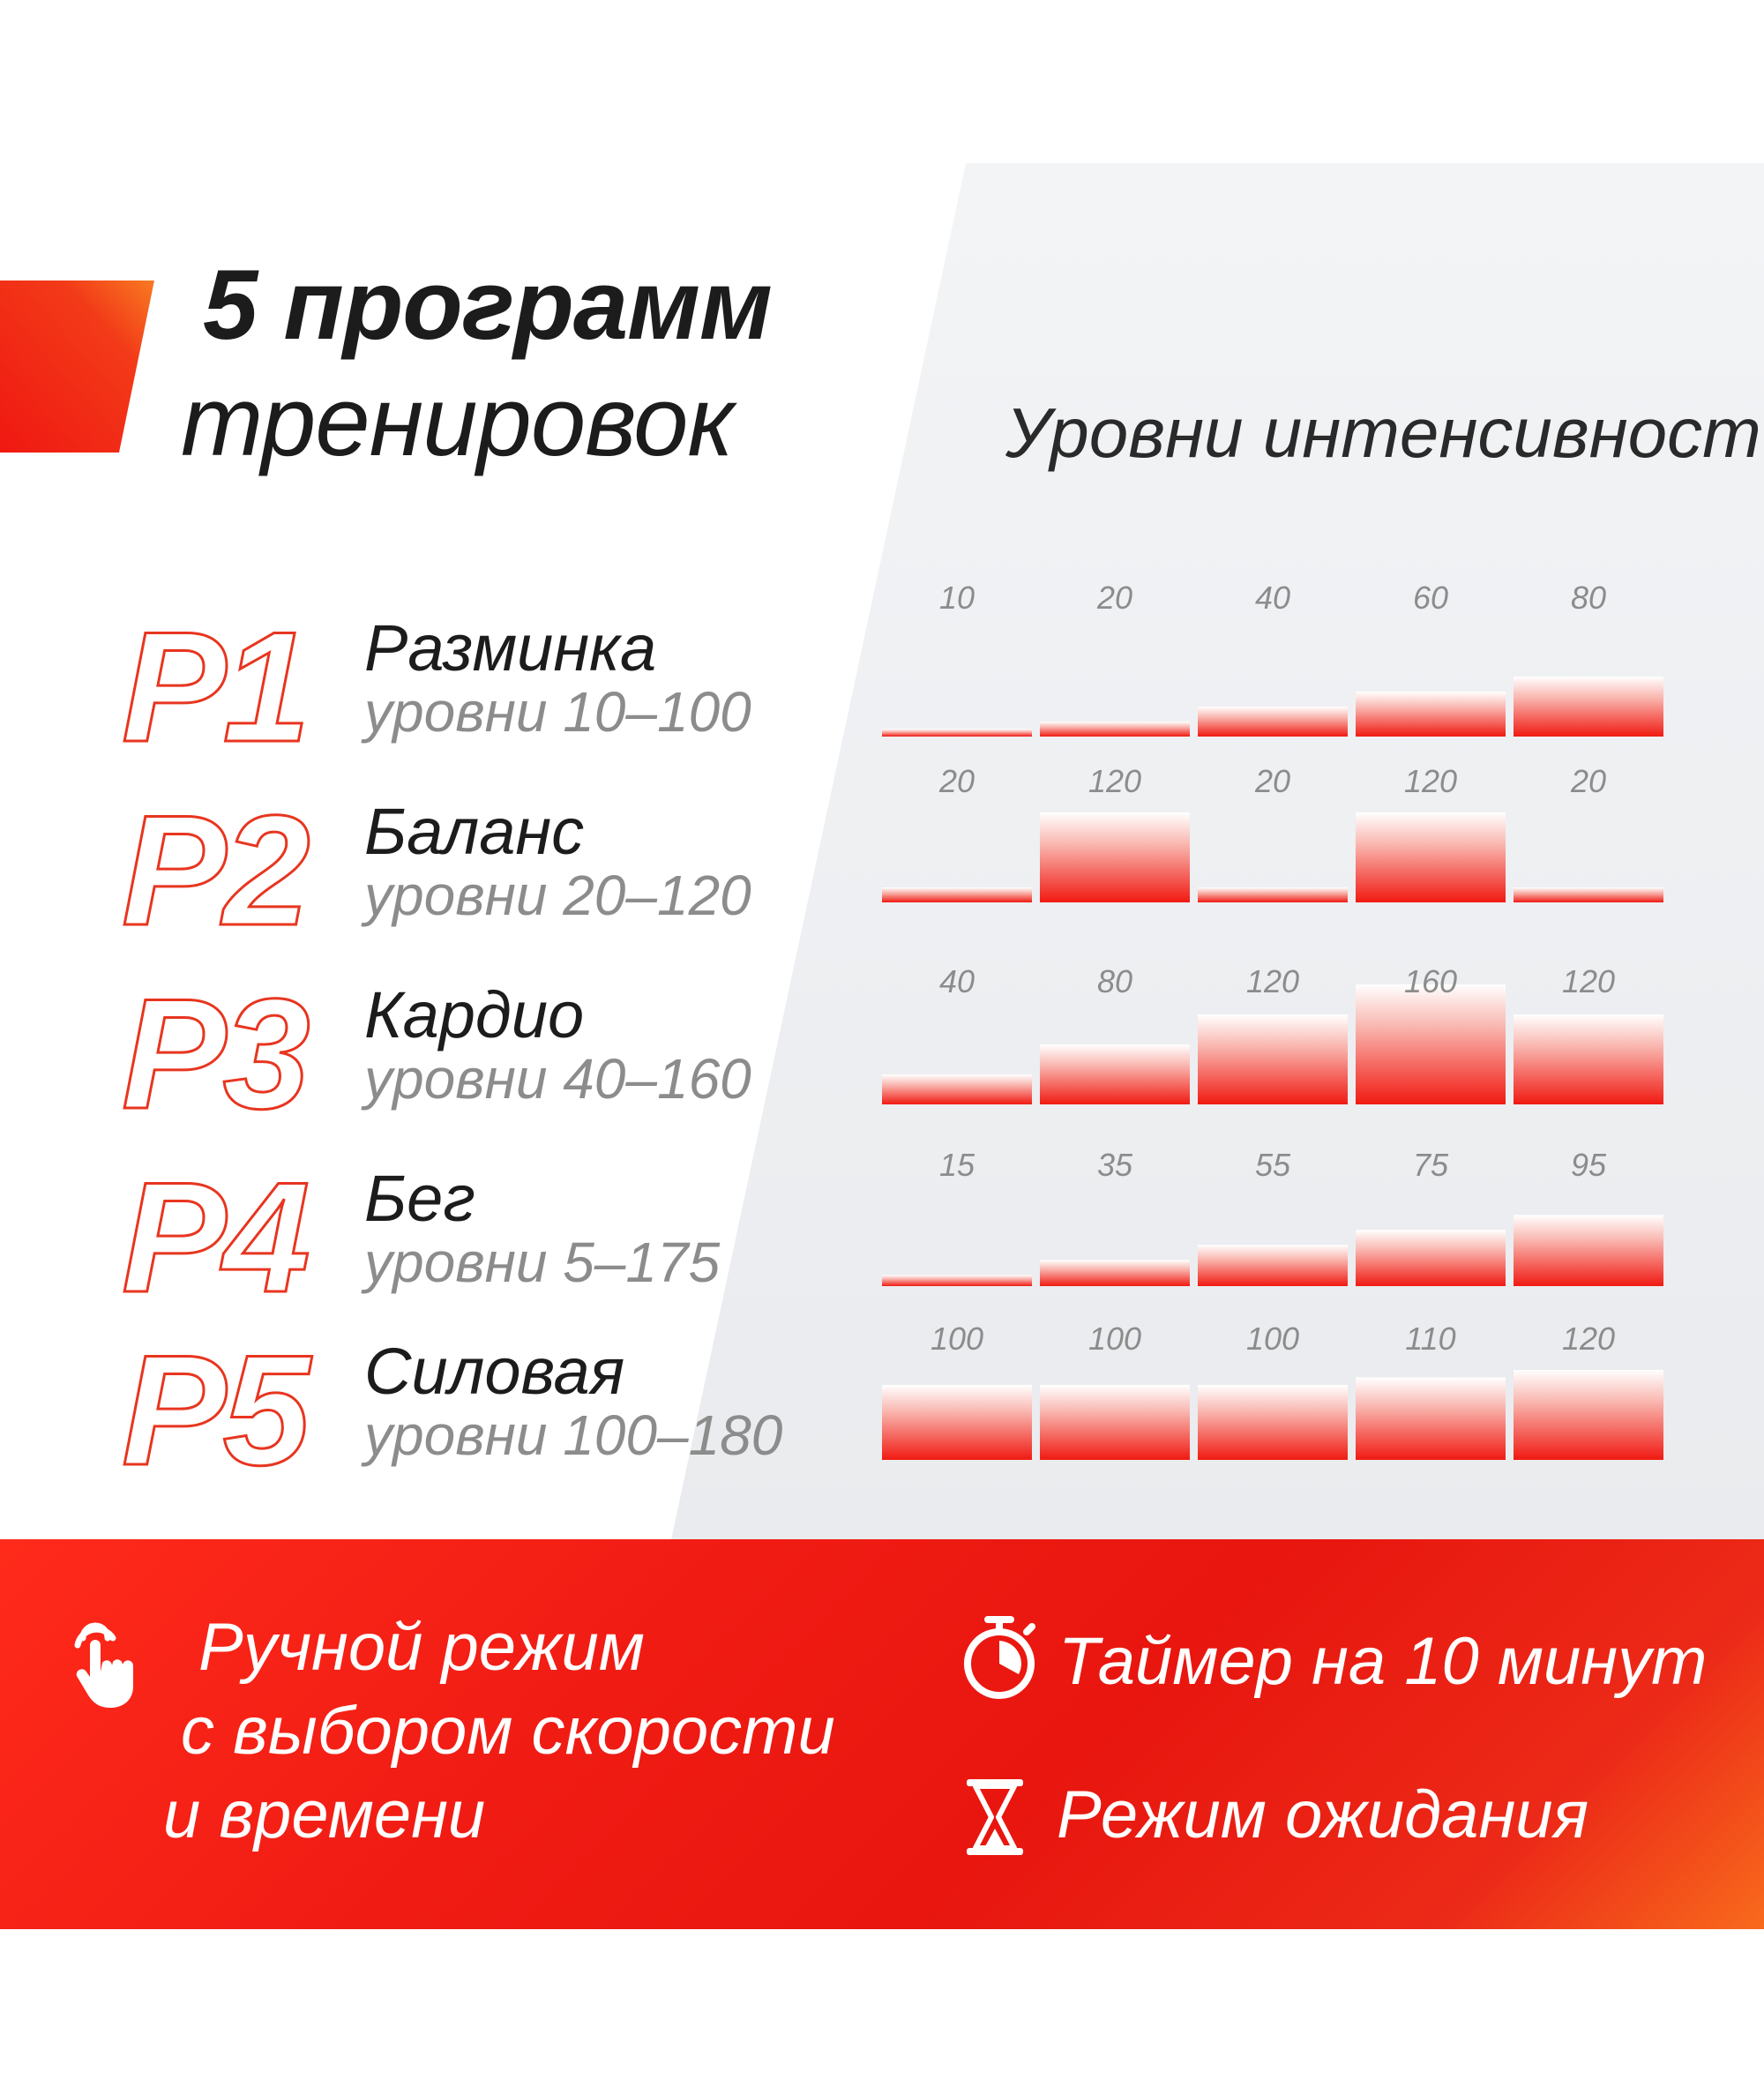 Image resolution: width=1764 pixels, height=2095 pixels. What do you see at coordinates (995, 1817) in the screenshot?
I see `hourglass-icon` at bounding box center [995, 1817].